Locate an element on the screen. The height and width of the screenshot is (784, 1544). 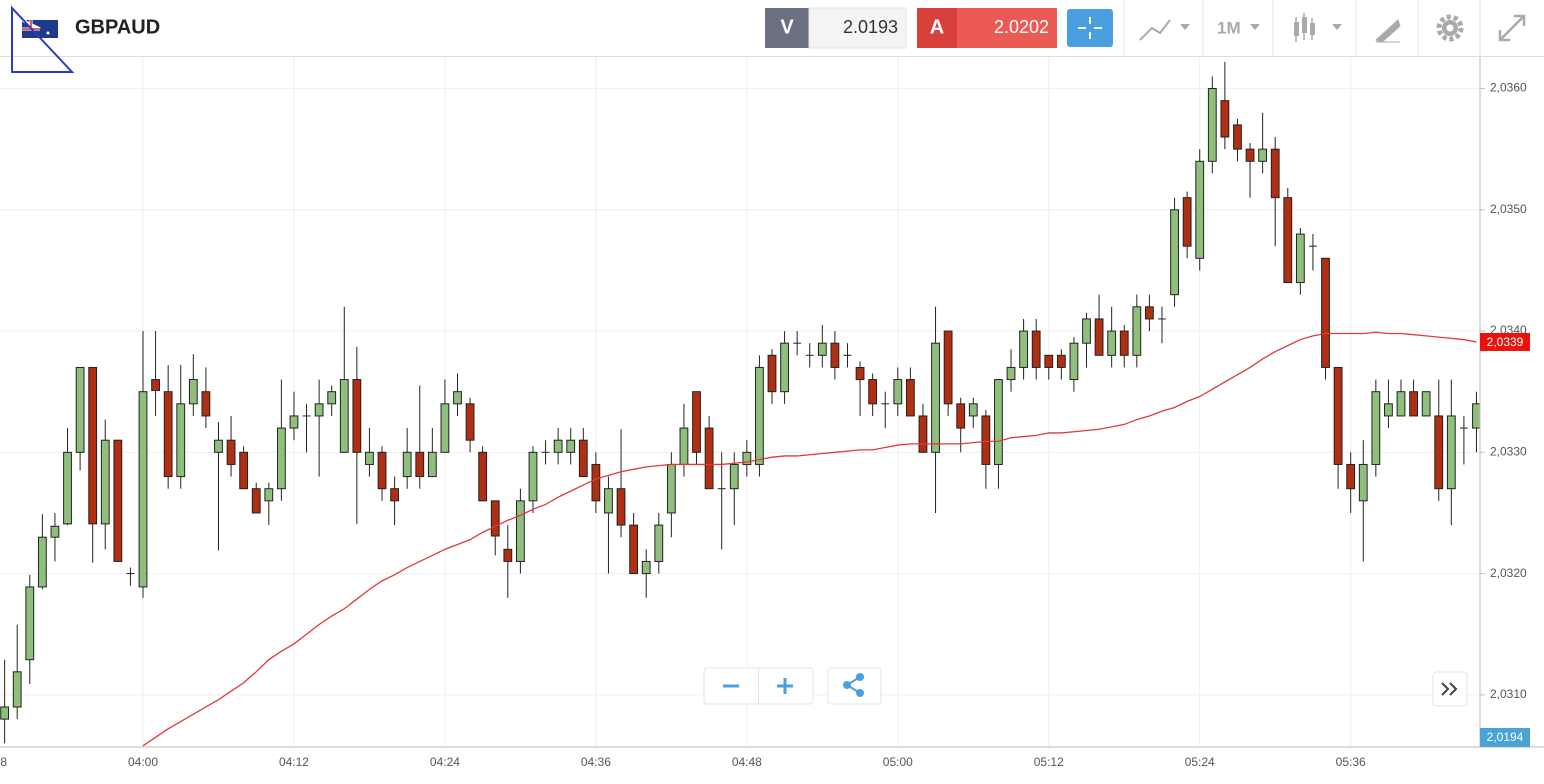
settings-icon is located at coordinates (1450, 28).